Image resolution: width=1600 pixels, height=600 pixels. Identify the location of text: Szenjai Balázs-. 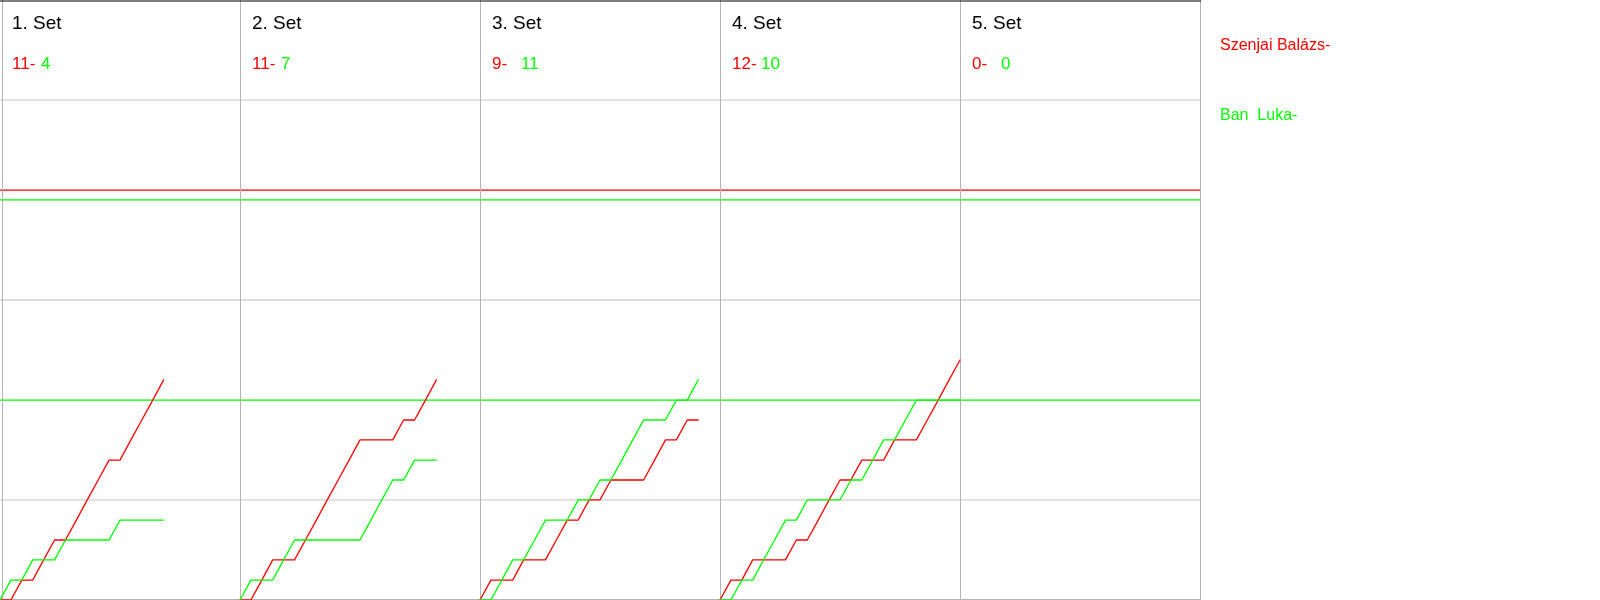
(1275, 44).